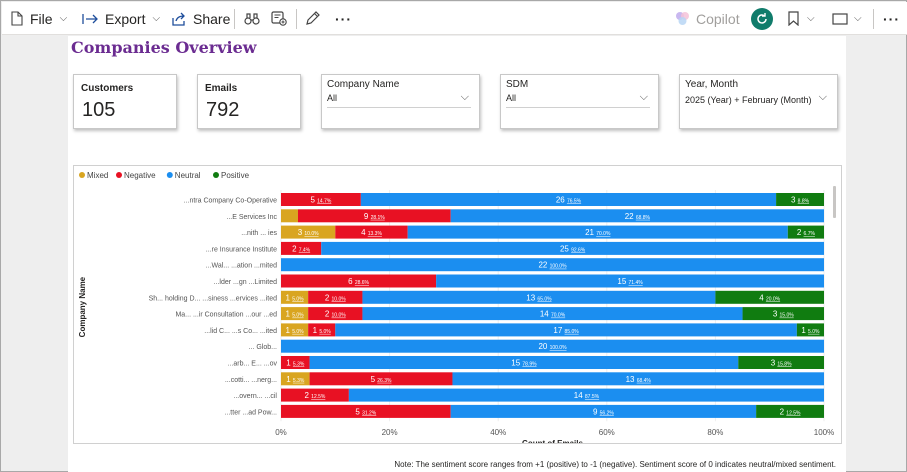  I want to click on more-right-label: ···, so click(891, 18).